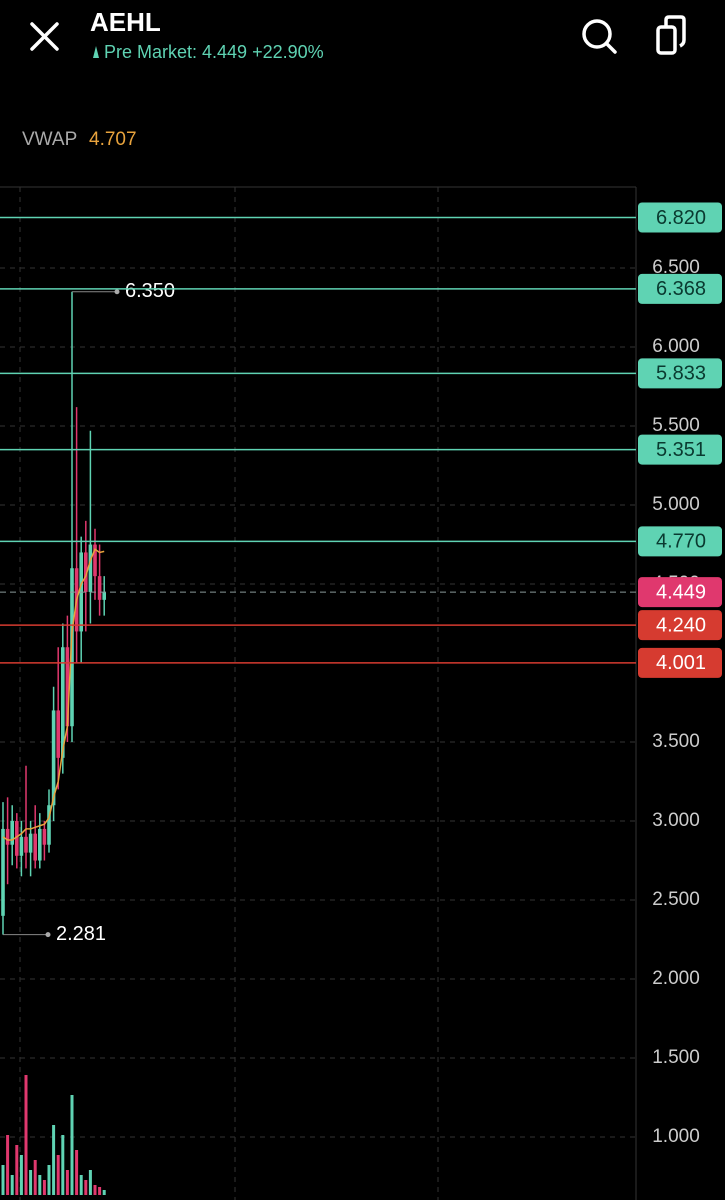 This screenshot has width=725, height=1200. Describe the element at coordinates (125, 22) in the screenshot. I see `symbol: AEHL` at that location.